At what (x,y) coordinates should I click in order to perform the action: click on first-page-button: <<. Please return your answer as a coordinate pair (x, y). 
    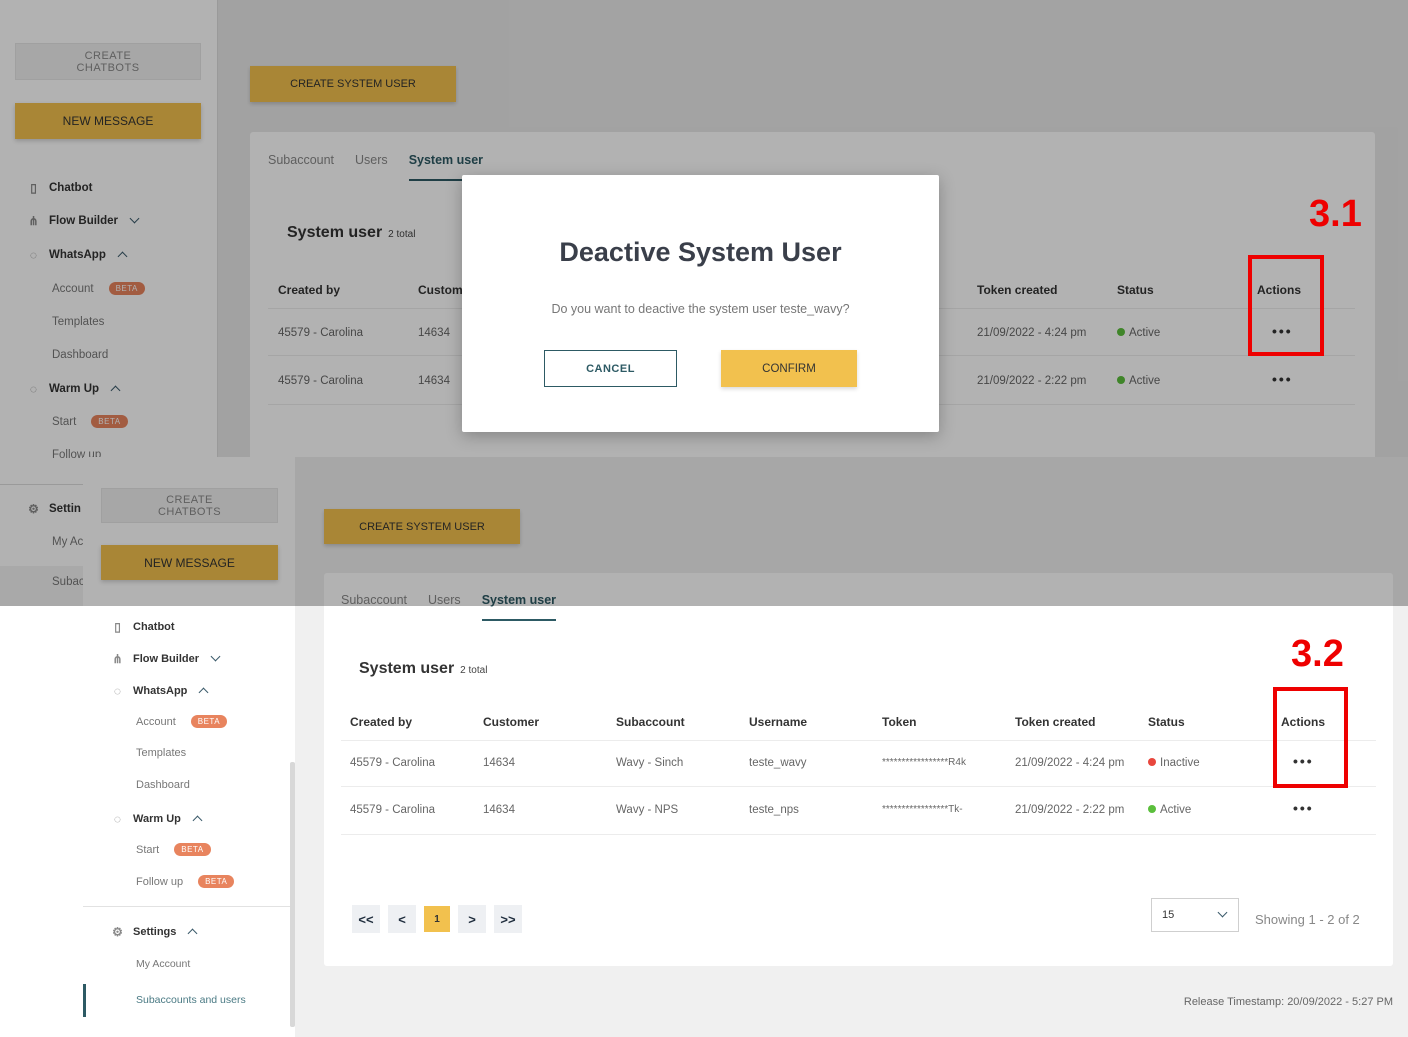
    Looking at the image, I should click on (366, 919).